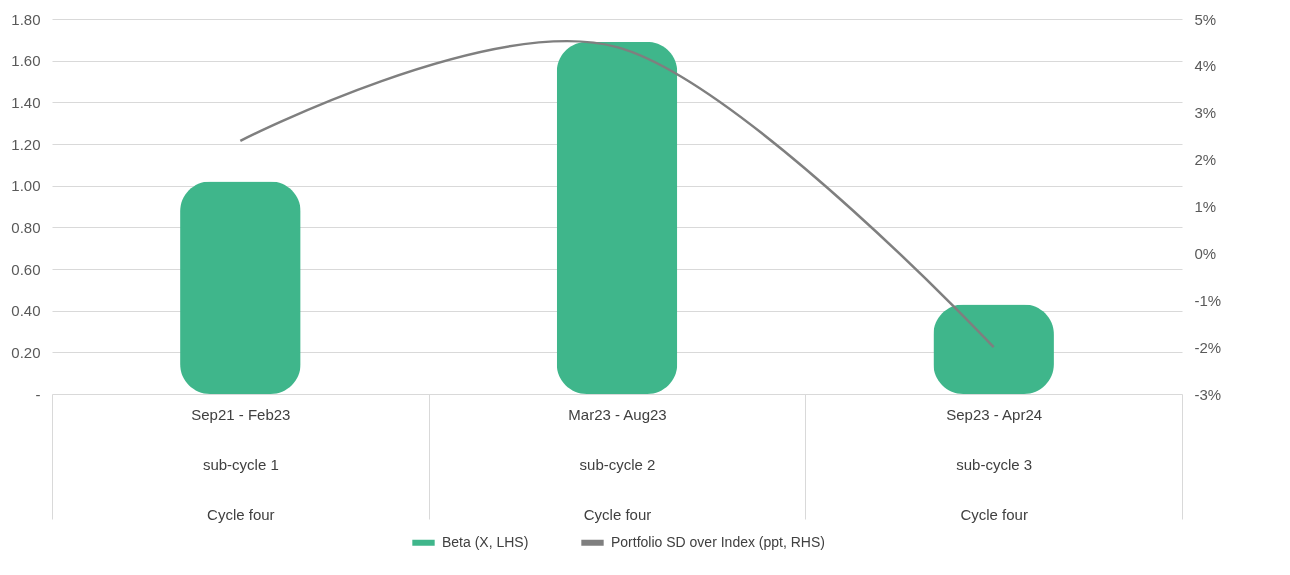 This screenshot has width=1290, height=575. Describe the element at coordinates (617, 464) in the screenshot. I see `category-label: Mar23 - Aug23 sub-cycle 2 Cycle four` at that location.